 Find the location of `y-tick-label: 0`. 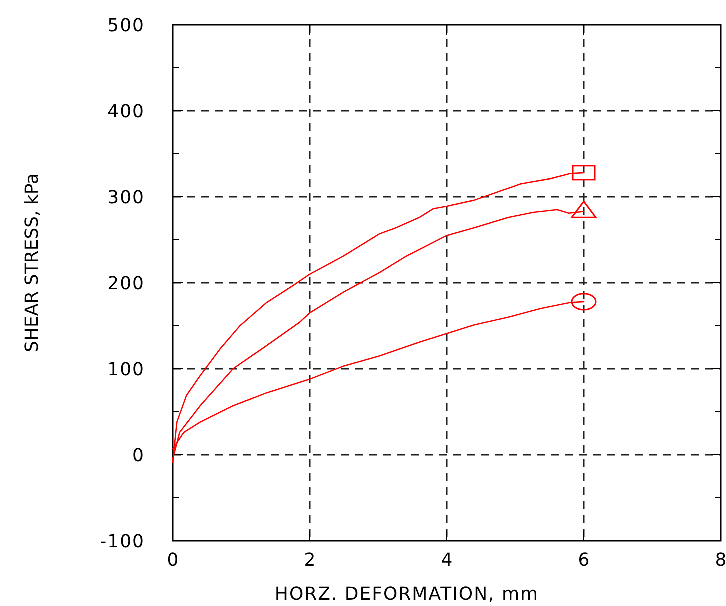

y-tick-label: 0 is located at coordinates (138, 455).